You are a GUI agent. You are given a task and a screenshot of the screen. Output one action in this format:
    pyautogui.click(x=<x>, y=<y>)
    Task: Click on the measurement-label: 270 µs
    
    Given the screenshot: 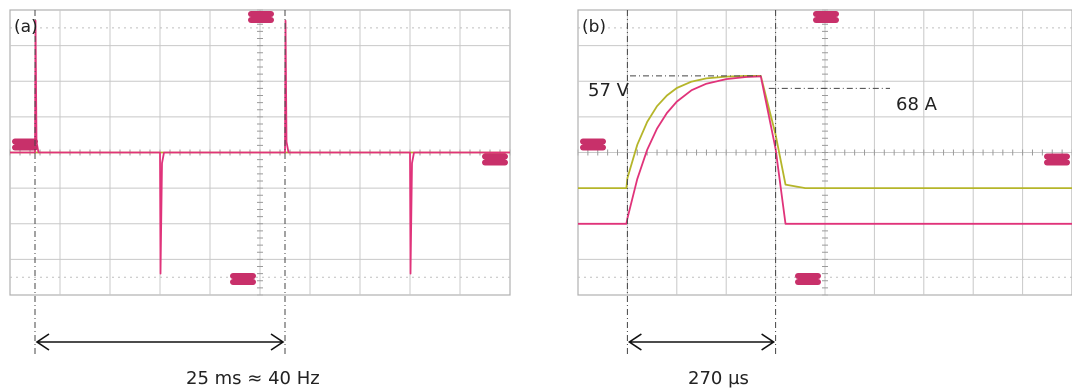 What is the action you would take?
    pyautogui.click(x=718, y=378)
    